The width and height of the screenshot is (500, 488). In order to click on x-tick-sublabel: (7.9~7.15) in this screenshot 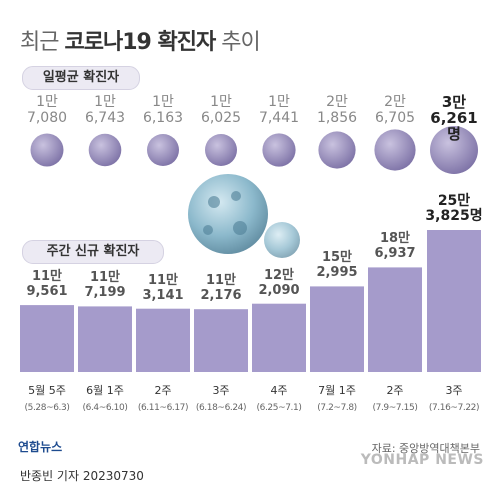, I will do `click(395, 408)`.